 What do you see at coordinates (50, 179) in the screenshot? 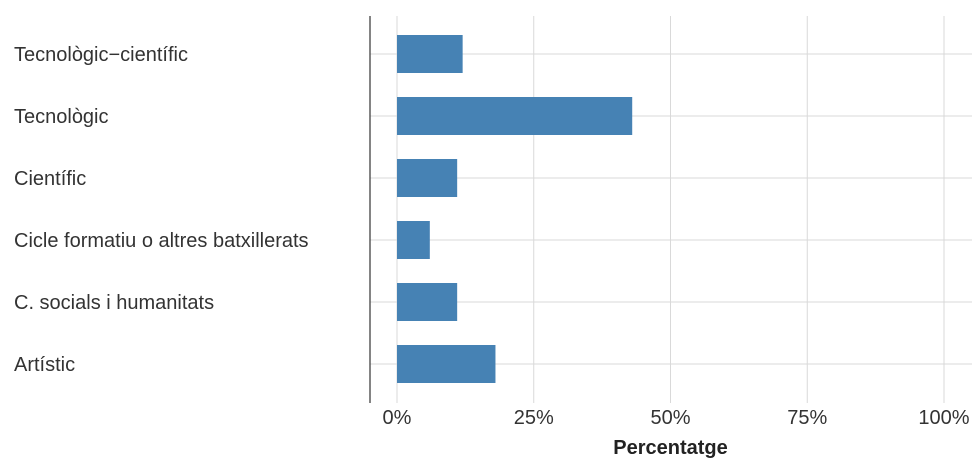
I see `category-label: Científic` at bounding box center [50, 179].